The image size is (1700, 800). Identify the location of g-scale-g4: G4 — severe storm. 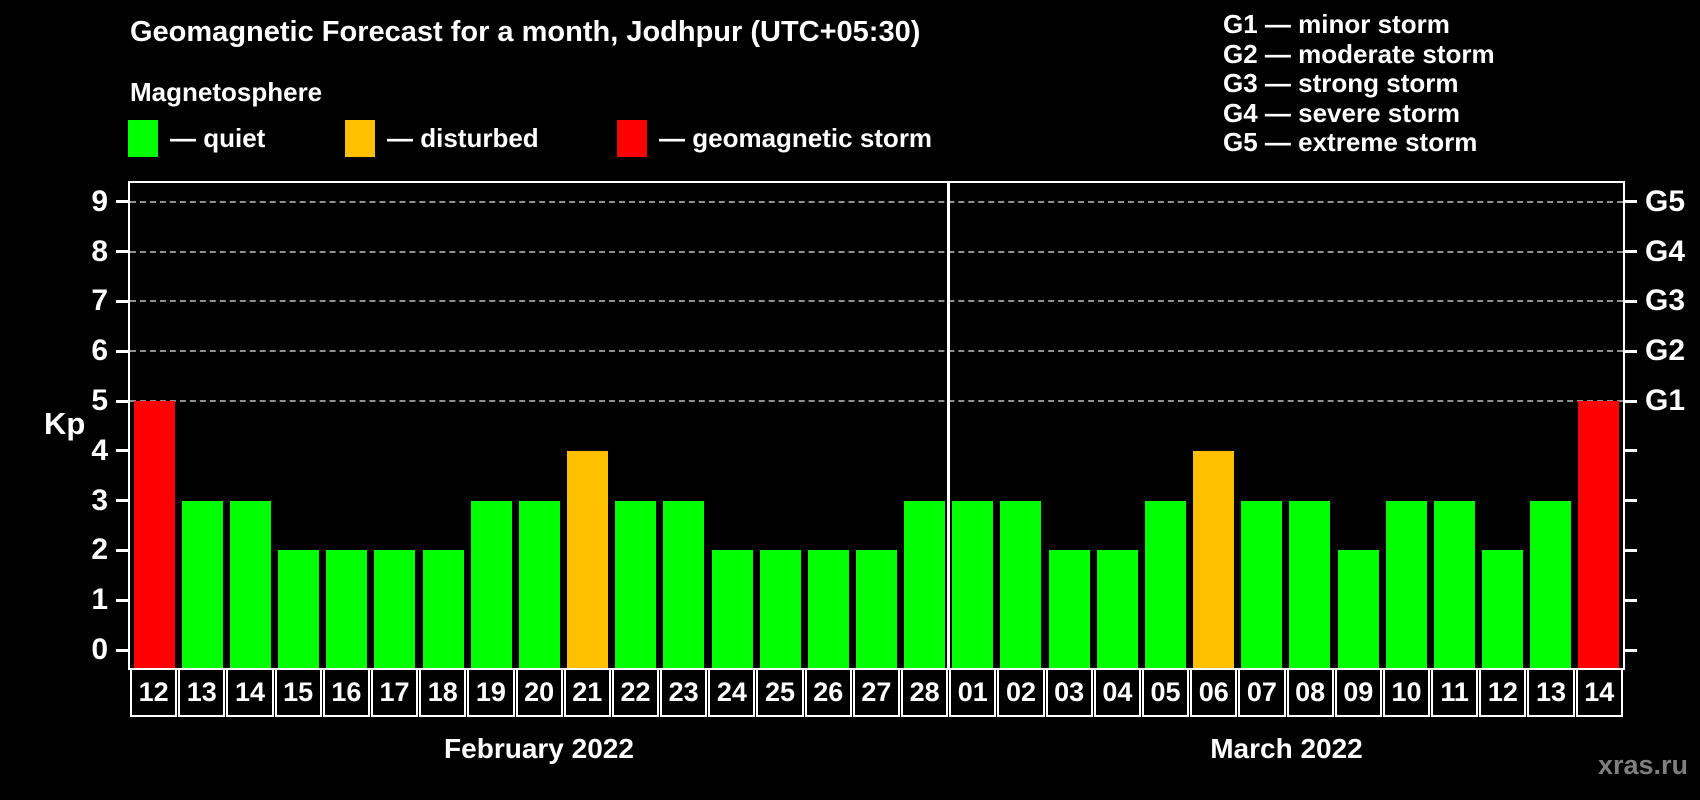
(1342, 112).